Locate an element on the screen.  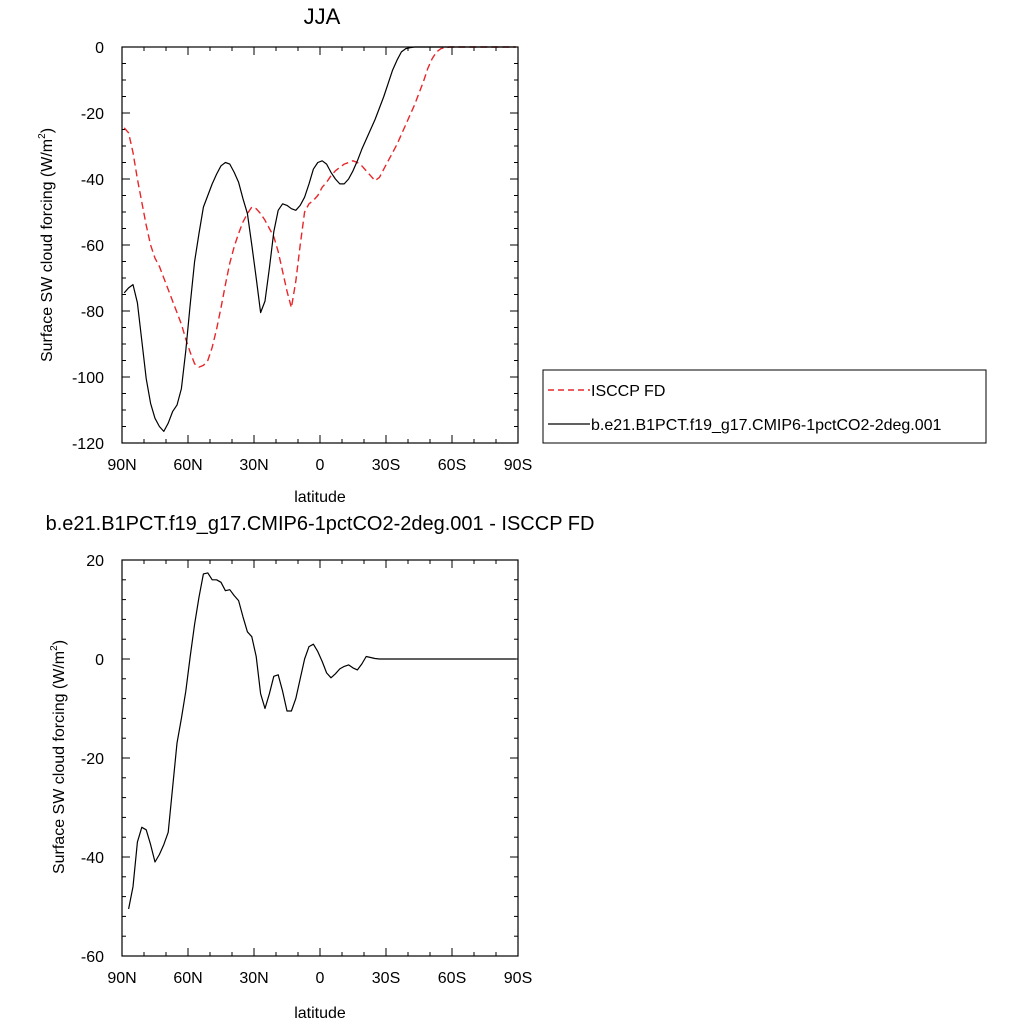
top-xtick-label: 90S is located at coordinates (518, 465).